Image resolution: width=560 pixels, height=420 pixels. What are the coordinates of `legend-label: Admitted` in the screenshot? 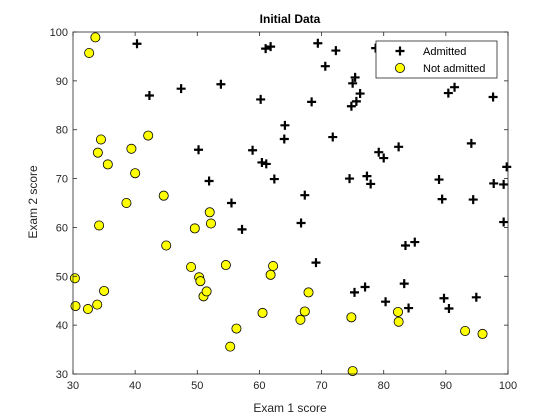 It's located at (444, 52).